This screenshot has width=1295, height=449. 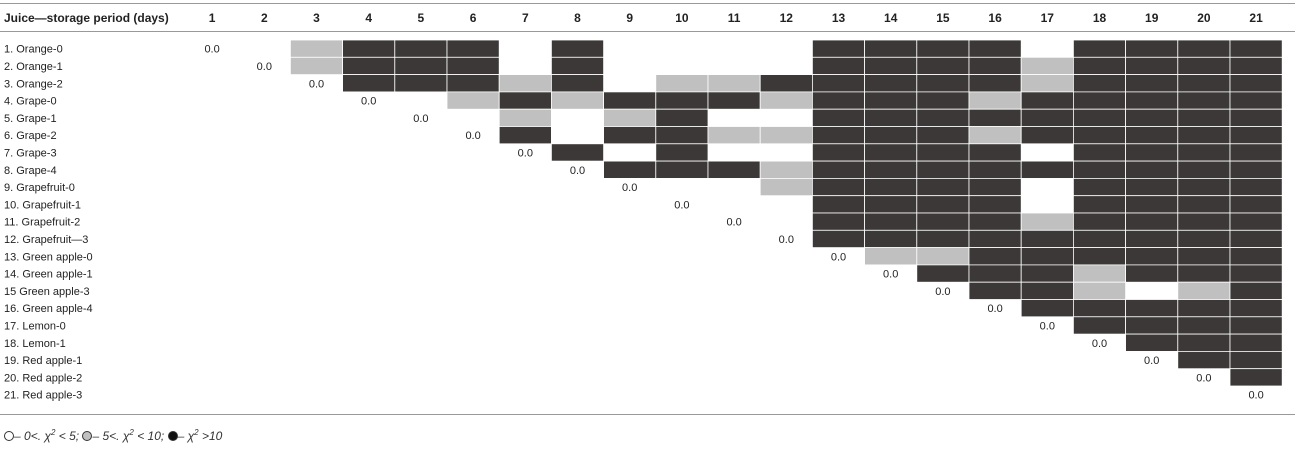 What do you see at coordinates (35, 344) in the screenshot?
I see `row-label: 18. Lemon-1` at bounding box center [35, 344].